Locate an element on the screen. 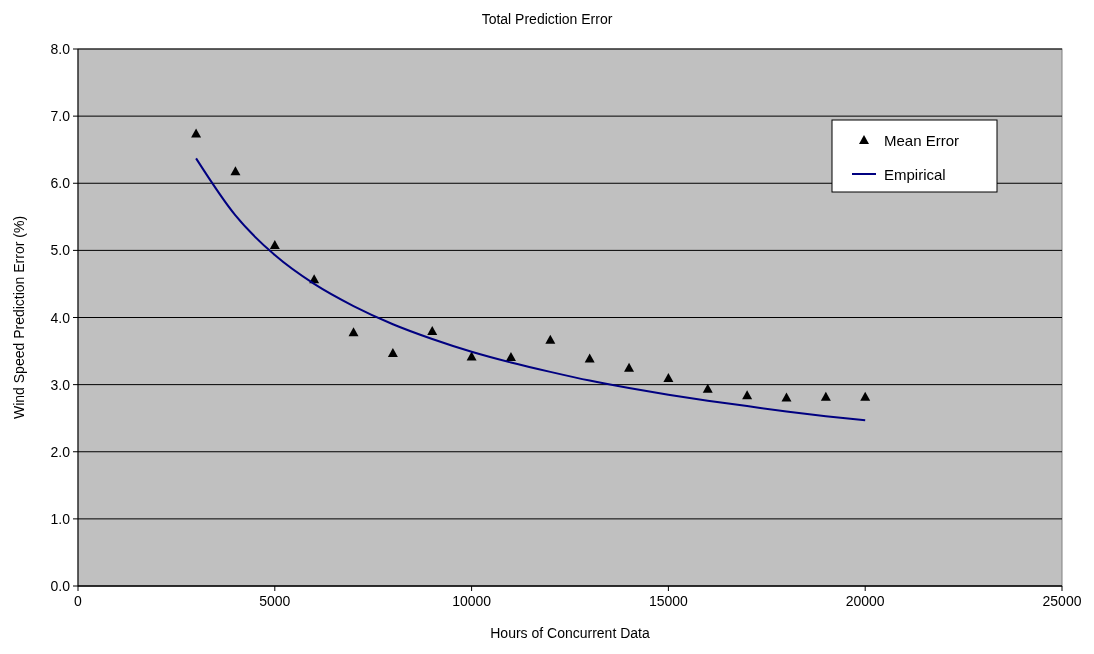  y-axis-title: Wind Speed Prediction Error (%) is located at coordinates (19, 317).